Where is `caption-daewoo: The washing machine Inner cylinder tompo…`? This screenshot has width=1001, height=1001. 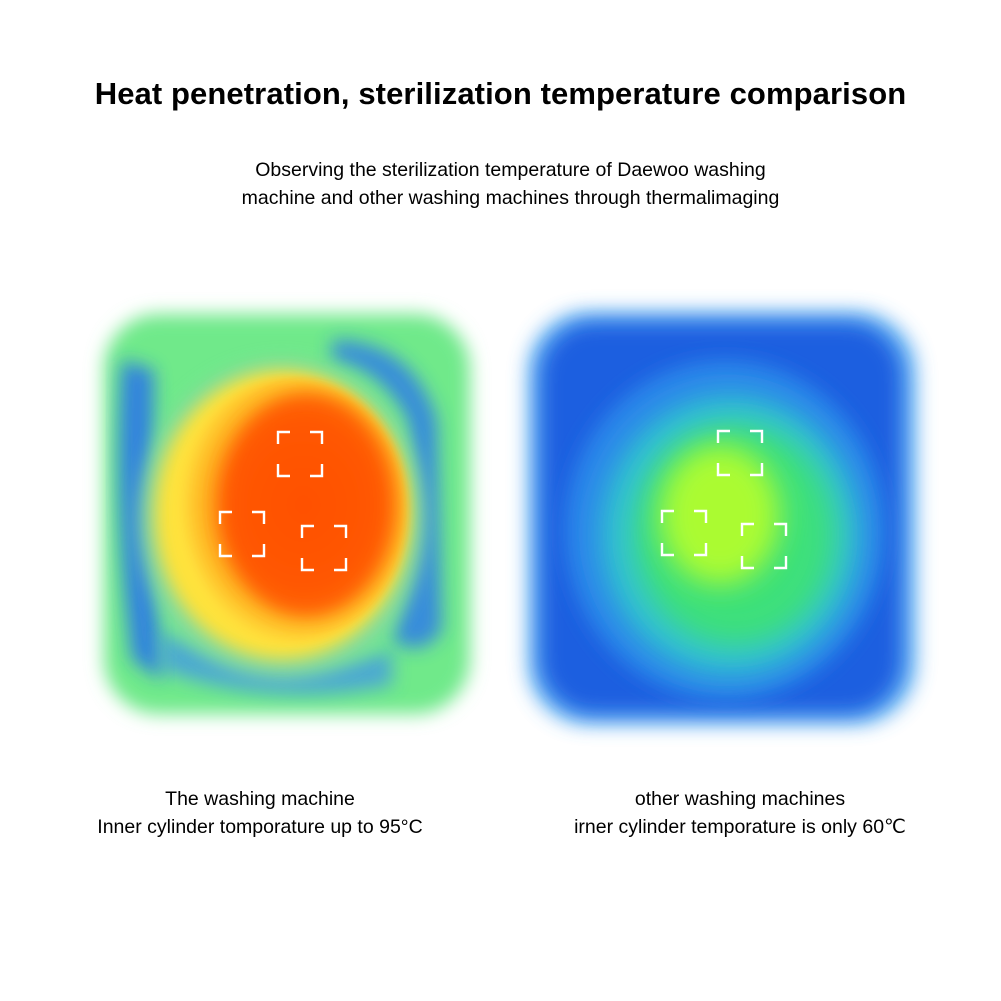
caption-daewoo: The washing machine Inner cylinder tompo… is located at coordinates (260, 813).